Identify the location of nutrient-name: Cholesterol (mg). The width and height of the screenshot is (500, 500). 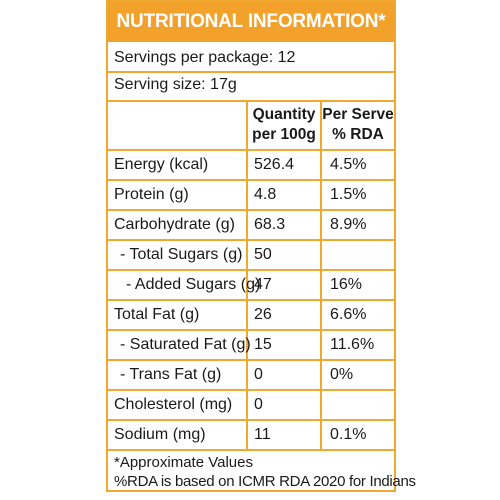
(173, 404).